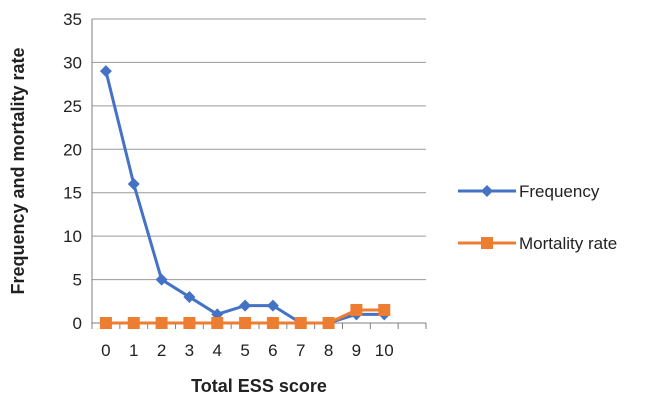 The height and width of the screenshot is (411, 670). Describe the element at coordinates (72, 236) in the screenshot. I see `y-tick-label: 10` at that location.